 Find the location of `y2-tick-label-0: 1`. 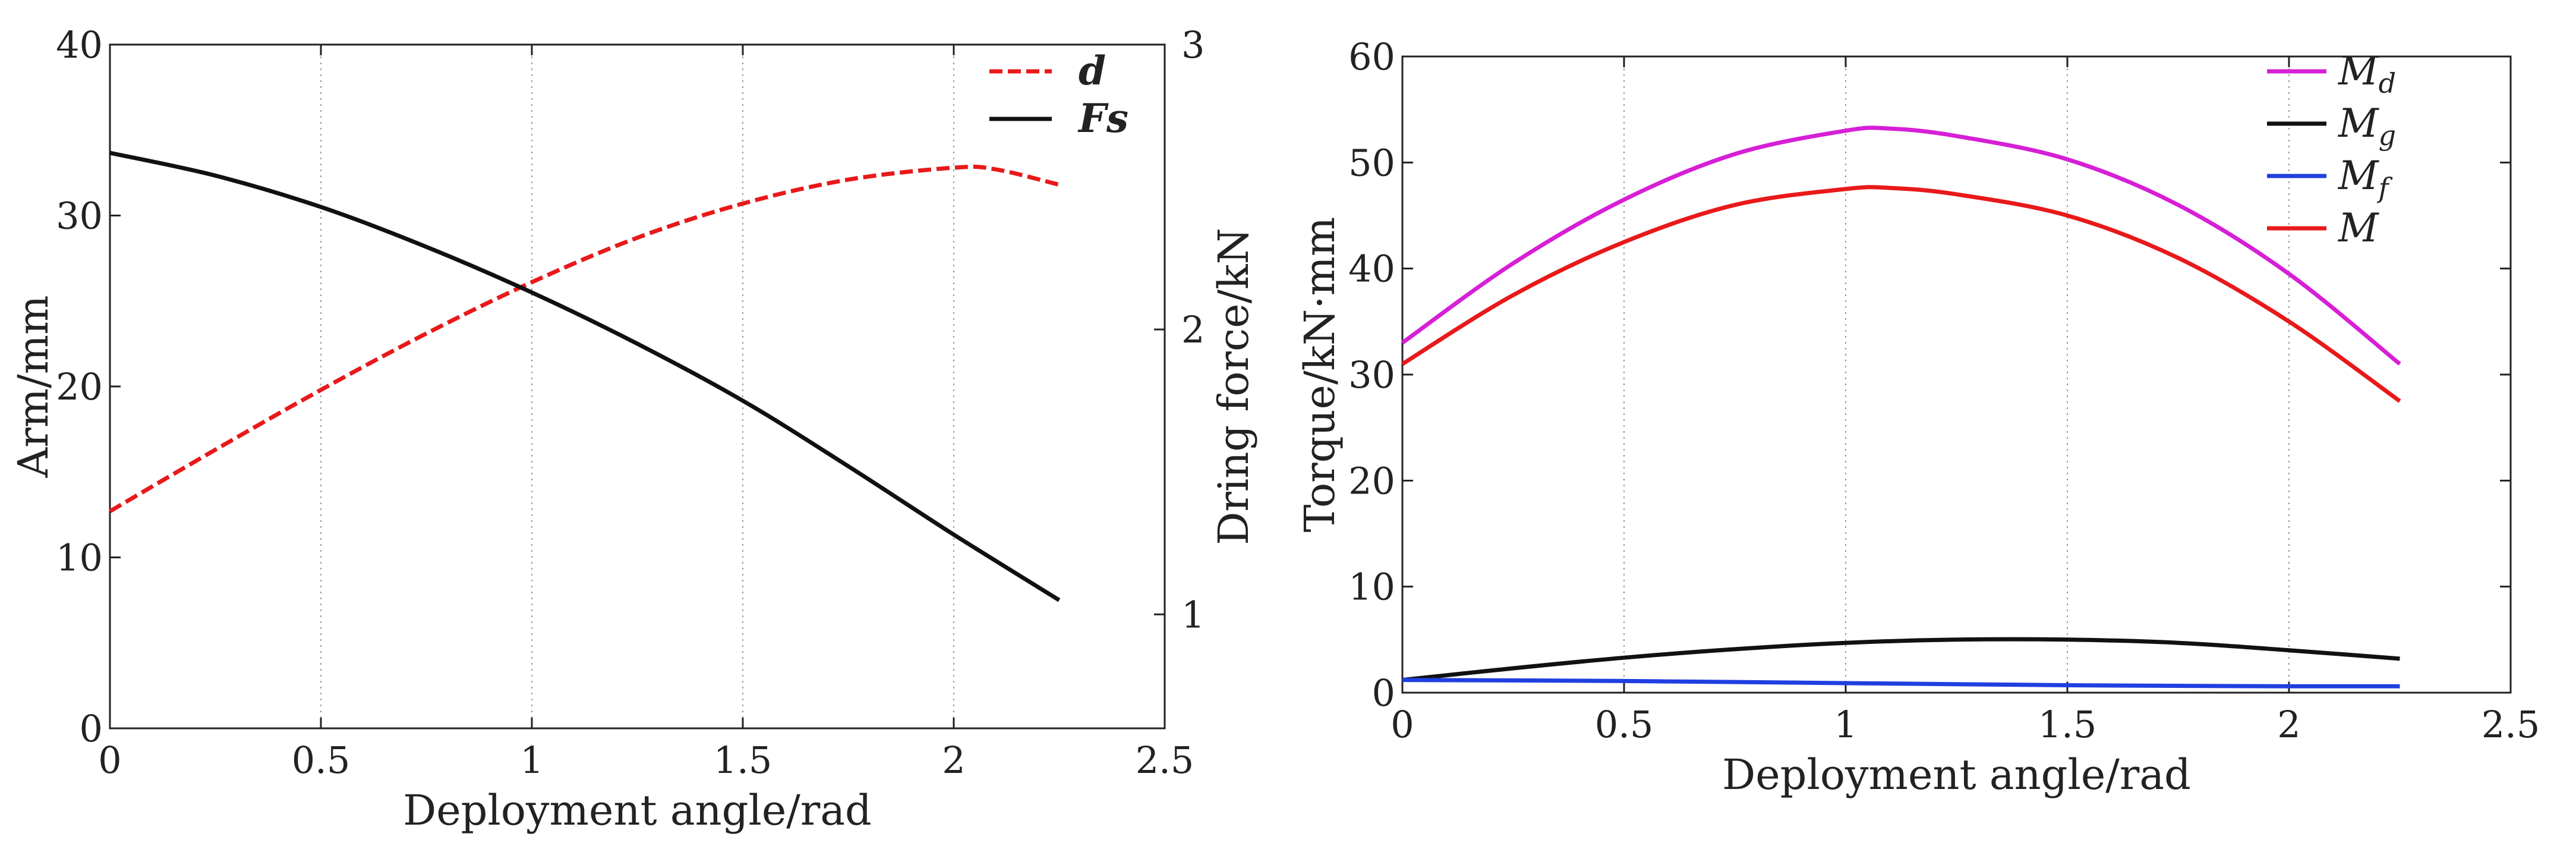

y2-tick-label-0: 1 is located at coordinates (1193, 614).